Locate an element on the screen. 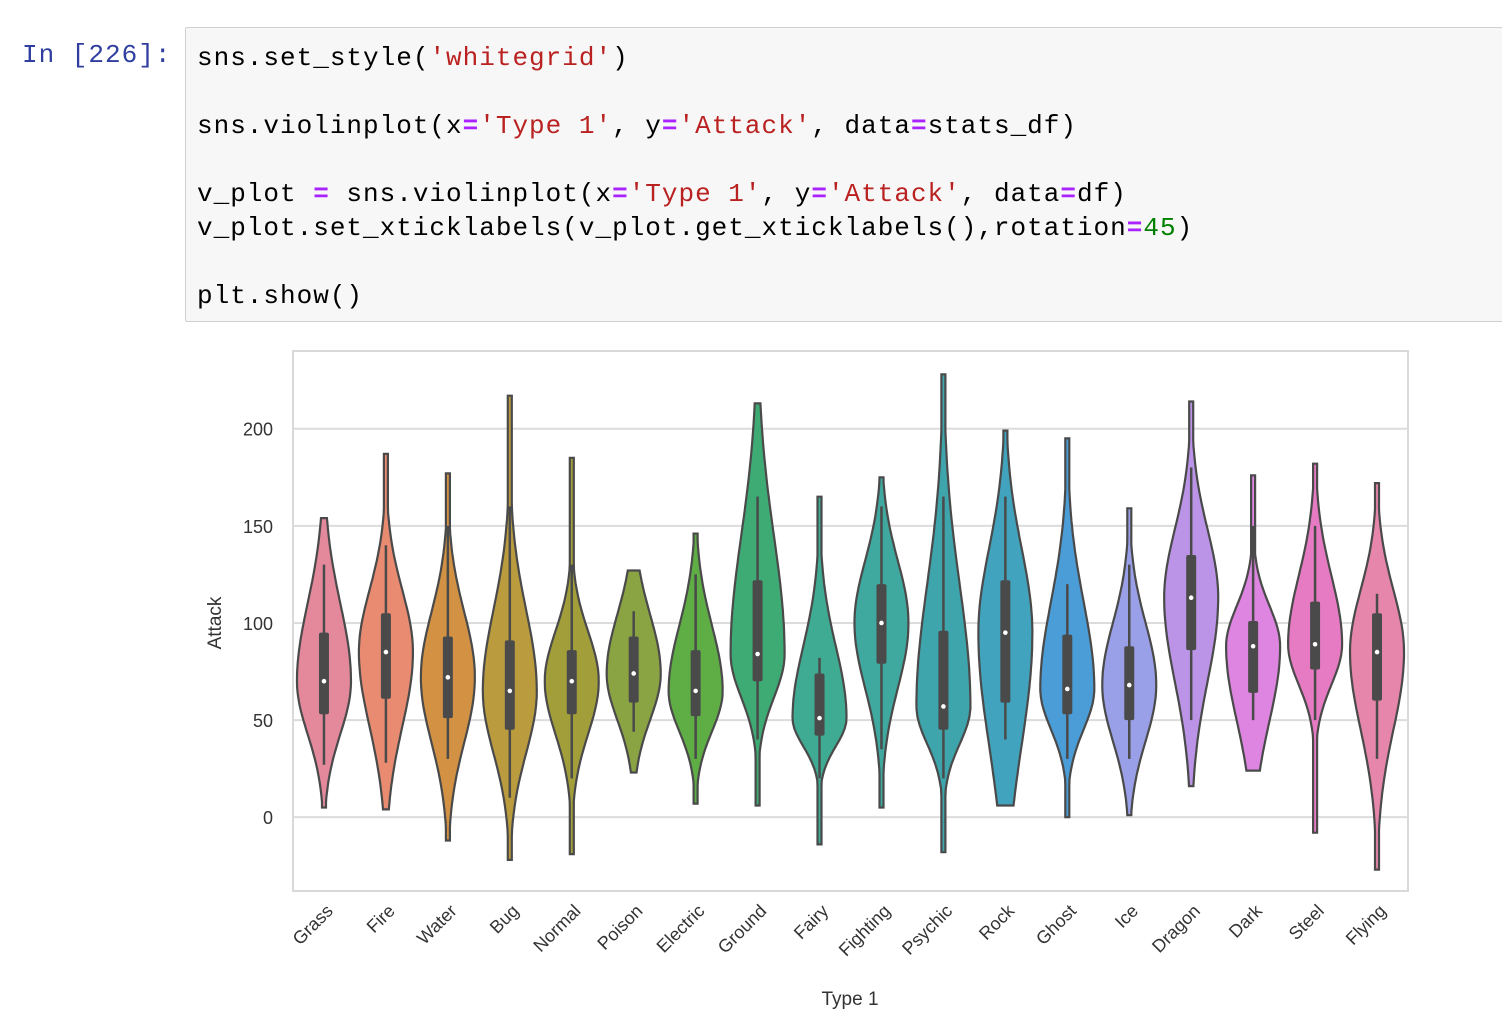 Image resolution: width=1502 pixels, height=1036 pixels. violin-grass is located at coordinates (324, 662).